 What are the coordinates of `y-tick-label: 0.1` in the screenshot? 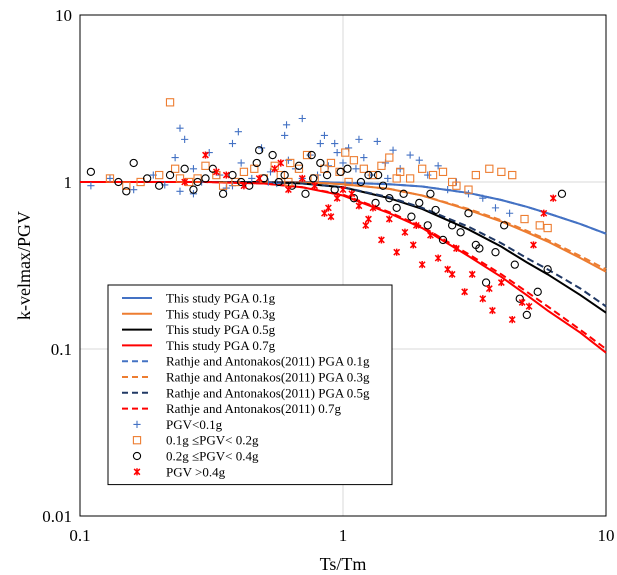 It's located at (61, 349).